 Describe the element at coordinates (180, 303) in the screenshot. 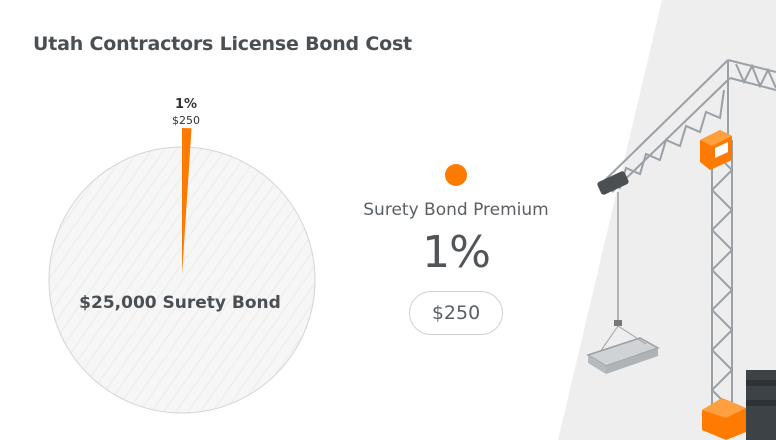

I see `pie-center-label: $25,000 Surety Bond` at that location.